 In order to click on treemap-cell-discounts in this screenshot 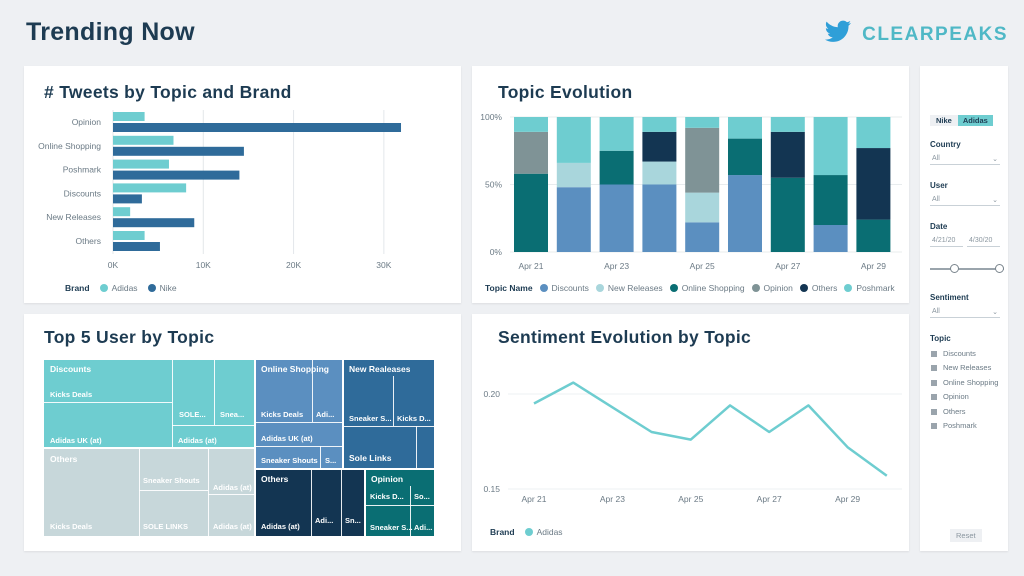, I will do `click(149, 403)`.